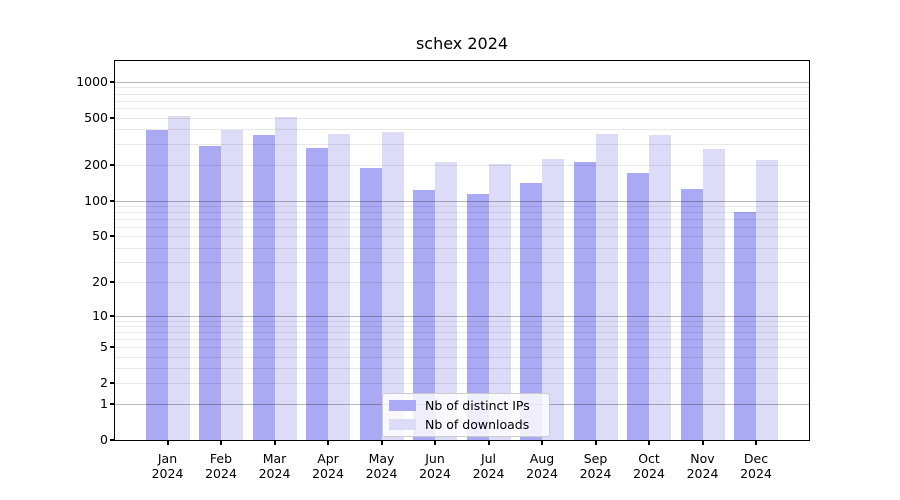 Image resolution: width=900 pixels, height=500 pixels. Describe the element at coordinates (702, 466) in the screenshot. I see `x-tick-label: Nov 2024` at that location.